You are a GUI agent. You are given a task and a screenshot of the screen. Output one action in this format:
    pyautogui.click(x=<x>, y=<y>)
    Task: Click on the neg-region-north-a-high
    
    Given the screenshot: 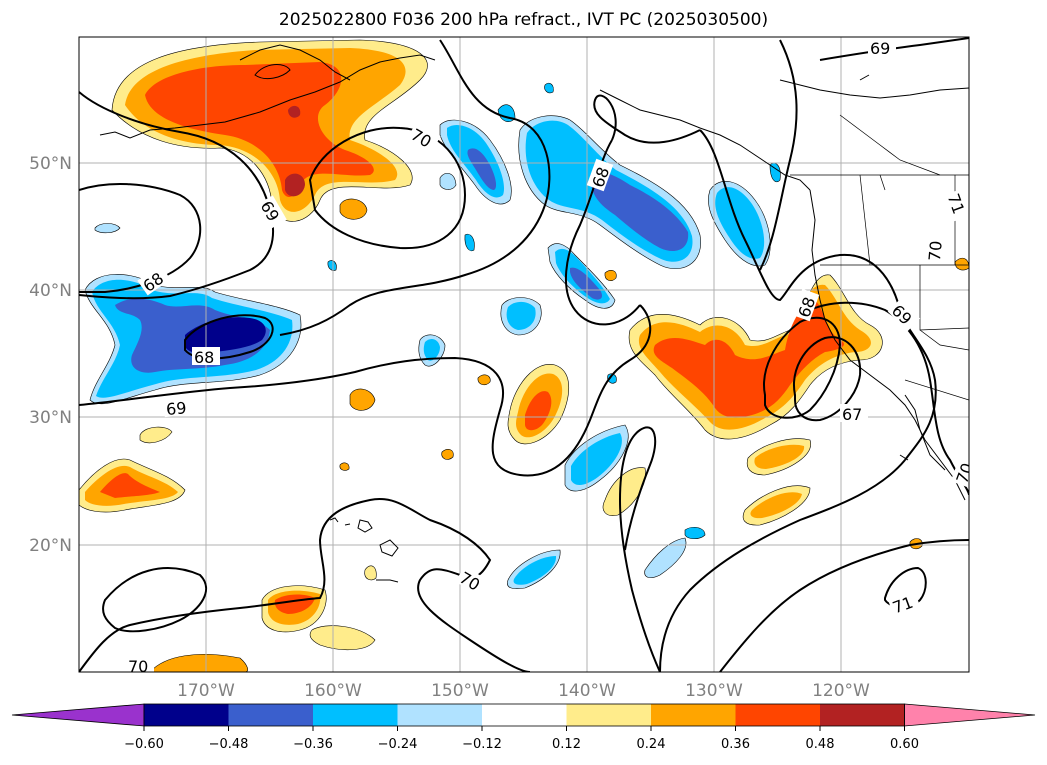 What is the action you would take?
    pyautogui.click(x=482, y=169)
    